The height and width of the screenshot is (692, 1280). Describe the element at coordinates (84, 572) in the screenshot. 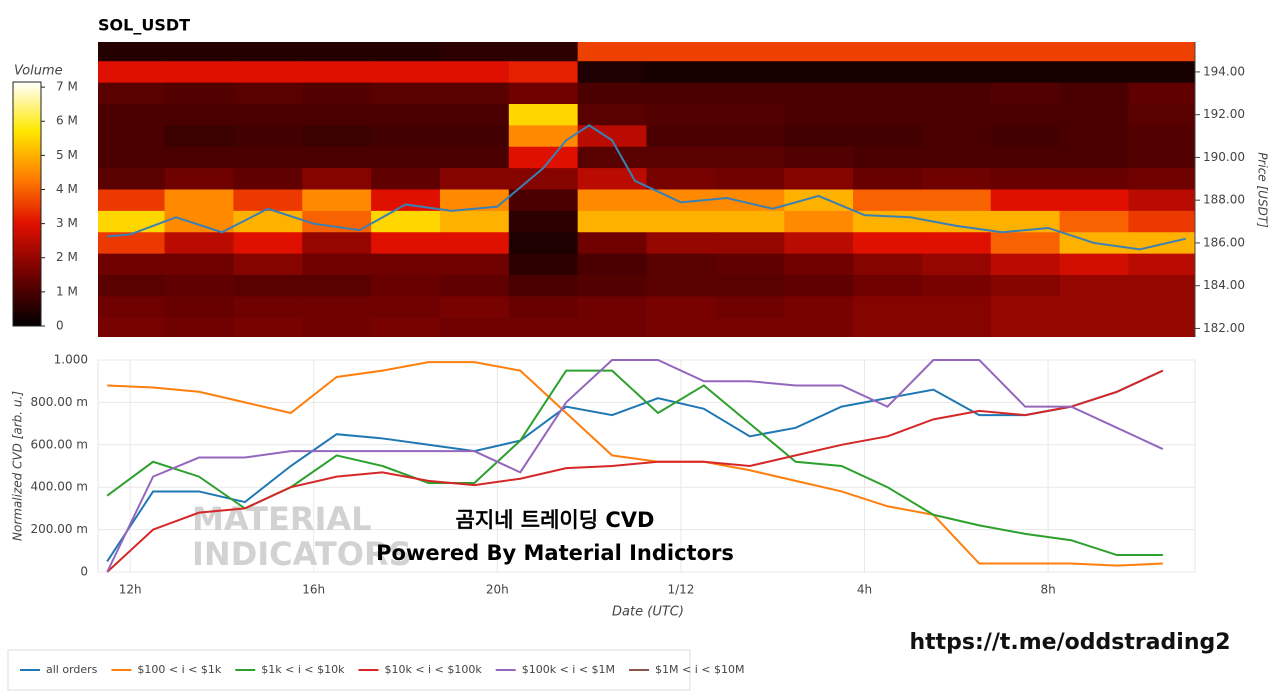

I see `y-tick-label: 0` at that location.